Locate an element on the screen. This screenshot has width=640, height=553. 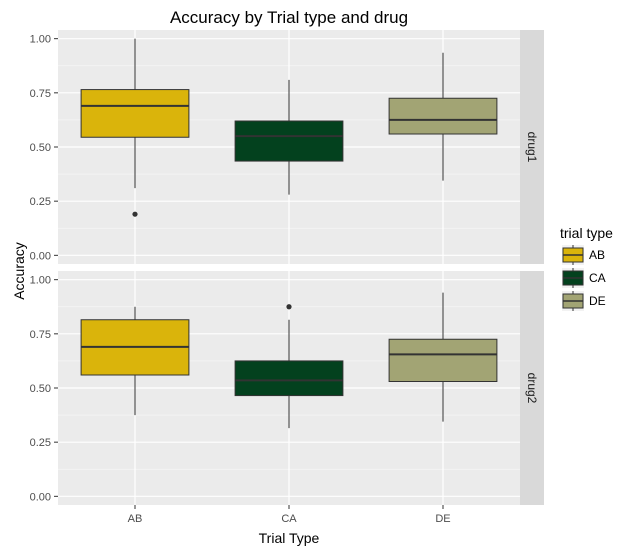
facet-strip-label: drug2 is located at coordinates (532, 388).